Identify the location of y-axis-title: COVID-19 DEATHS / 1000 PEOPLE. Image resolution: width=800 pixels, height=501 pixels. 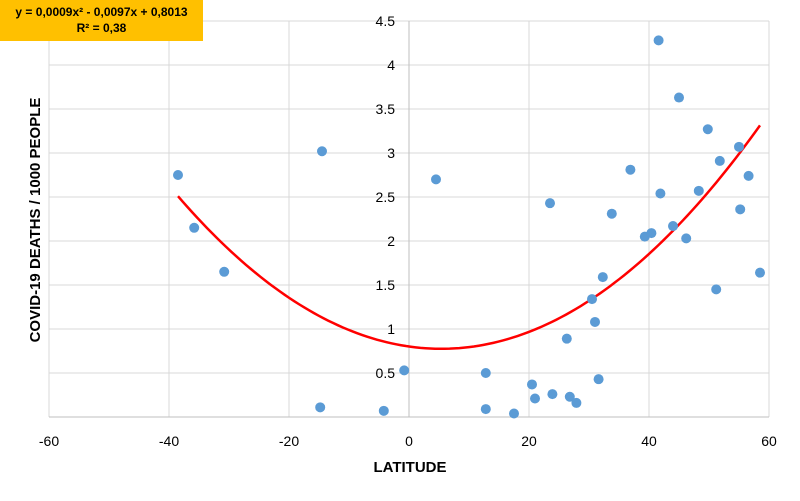
(35, 220).